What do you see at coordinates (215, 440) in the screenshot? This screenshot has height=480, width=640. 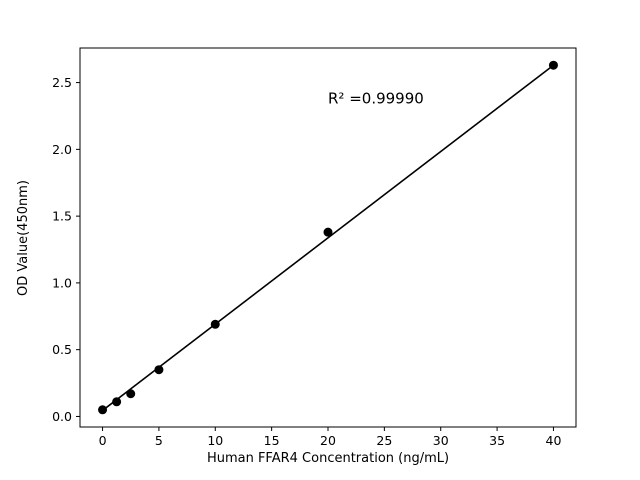 I see `x-tick-label: 10` at bounding box center [215, 440].